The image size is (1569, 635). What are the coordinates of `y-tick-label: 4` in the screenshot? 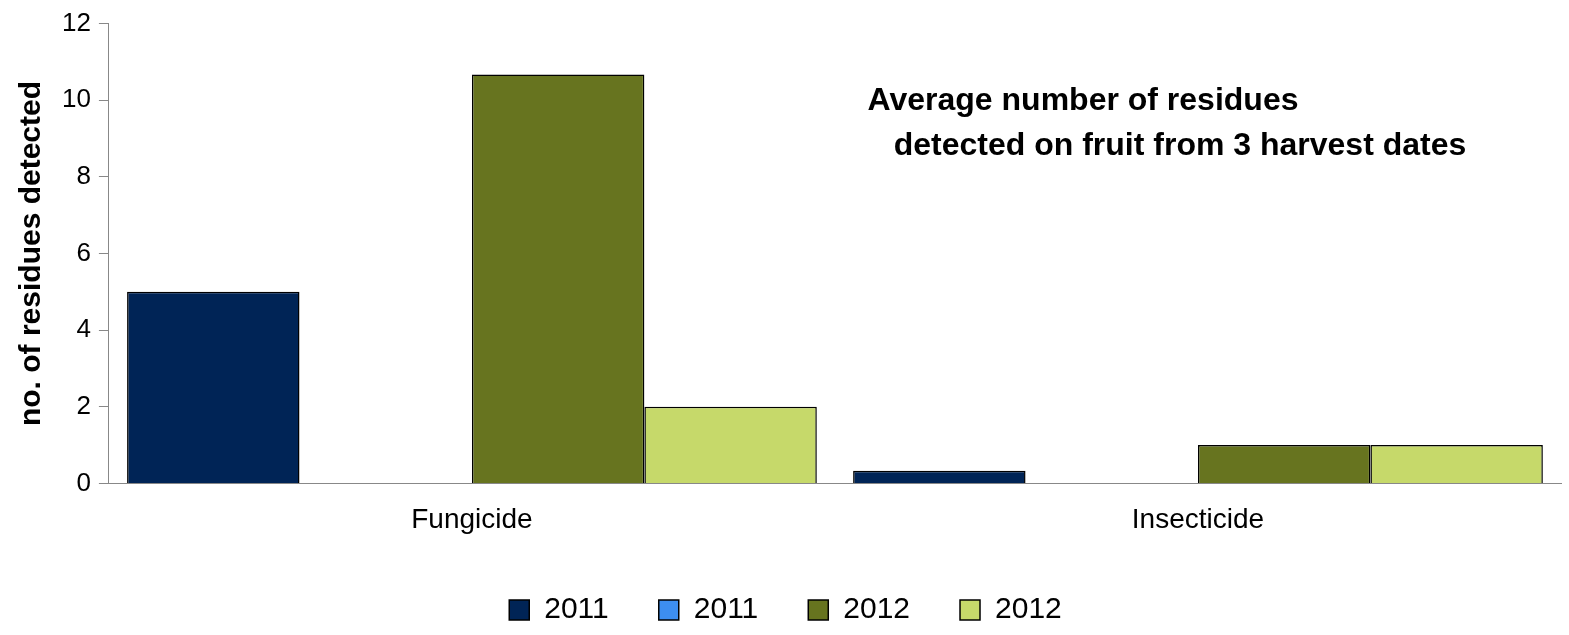 It's located at (83, 328).